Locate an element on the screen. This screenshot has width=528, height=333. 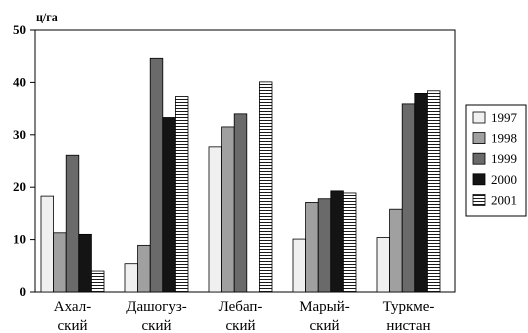
legend-label-2000: 2000 is located at coordinates (504, 179).